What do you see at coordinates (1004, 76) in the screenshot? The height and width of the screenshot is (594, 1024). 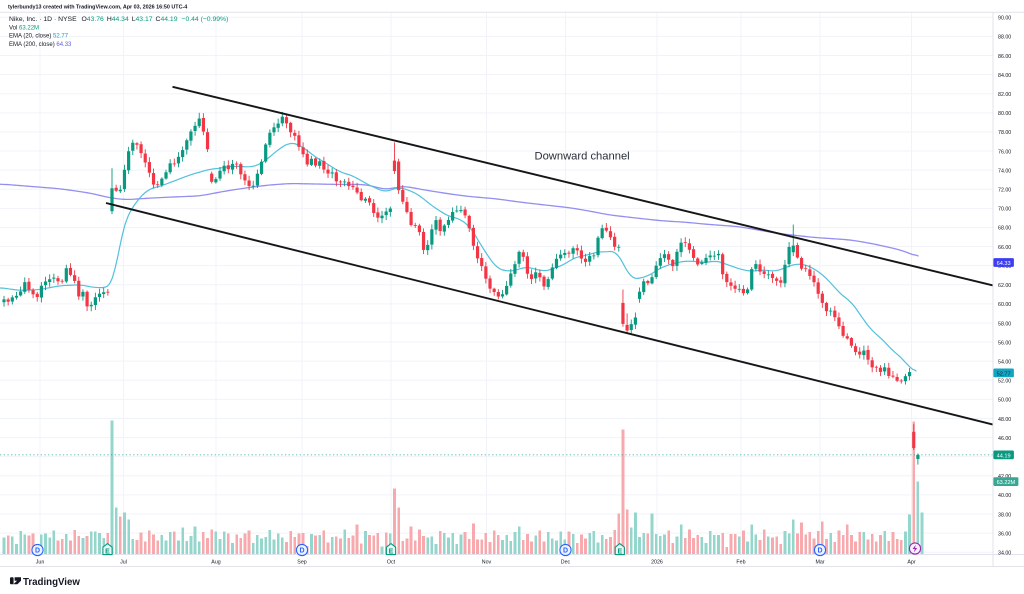 I see `svg-text: 84.00` at bounding box center [1004, 76].